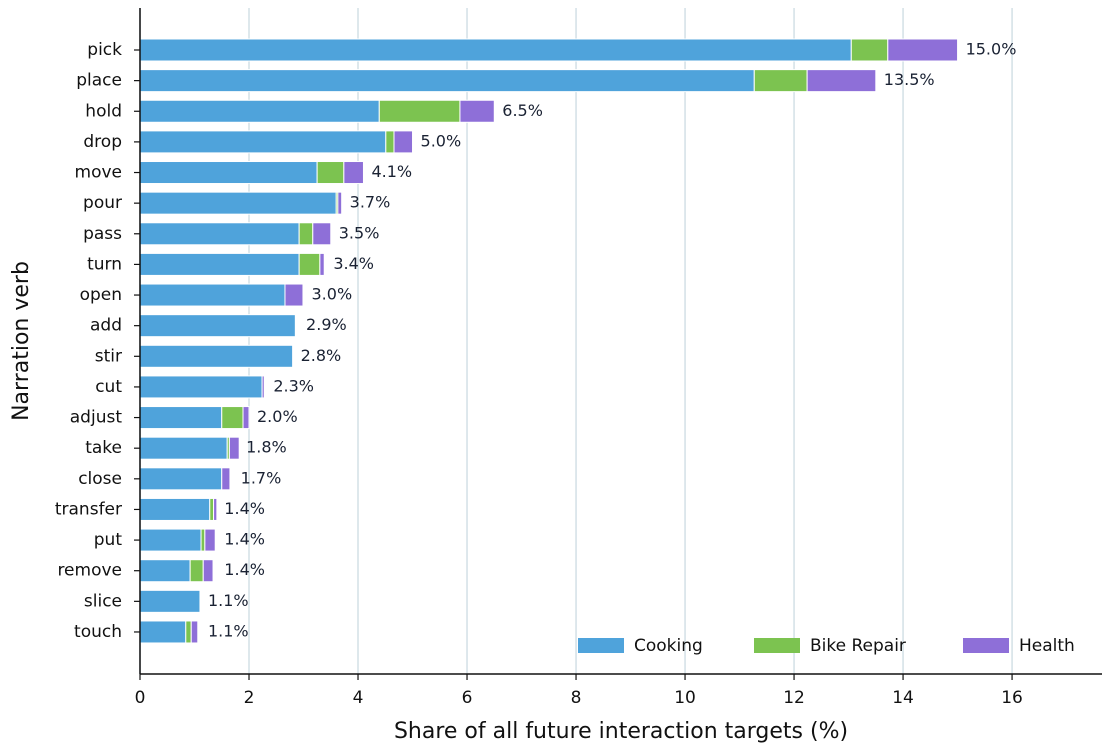 The width and height of the screenshot is (1112, 755). What do you see at coordinates (685, 698) in the screenshot?
I see `x-tick-label: 10` at bounding box center [685, 698].